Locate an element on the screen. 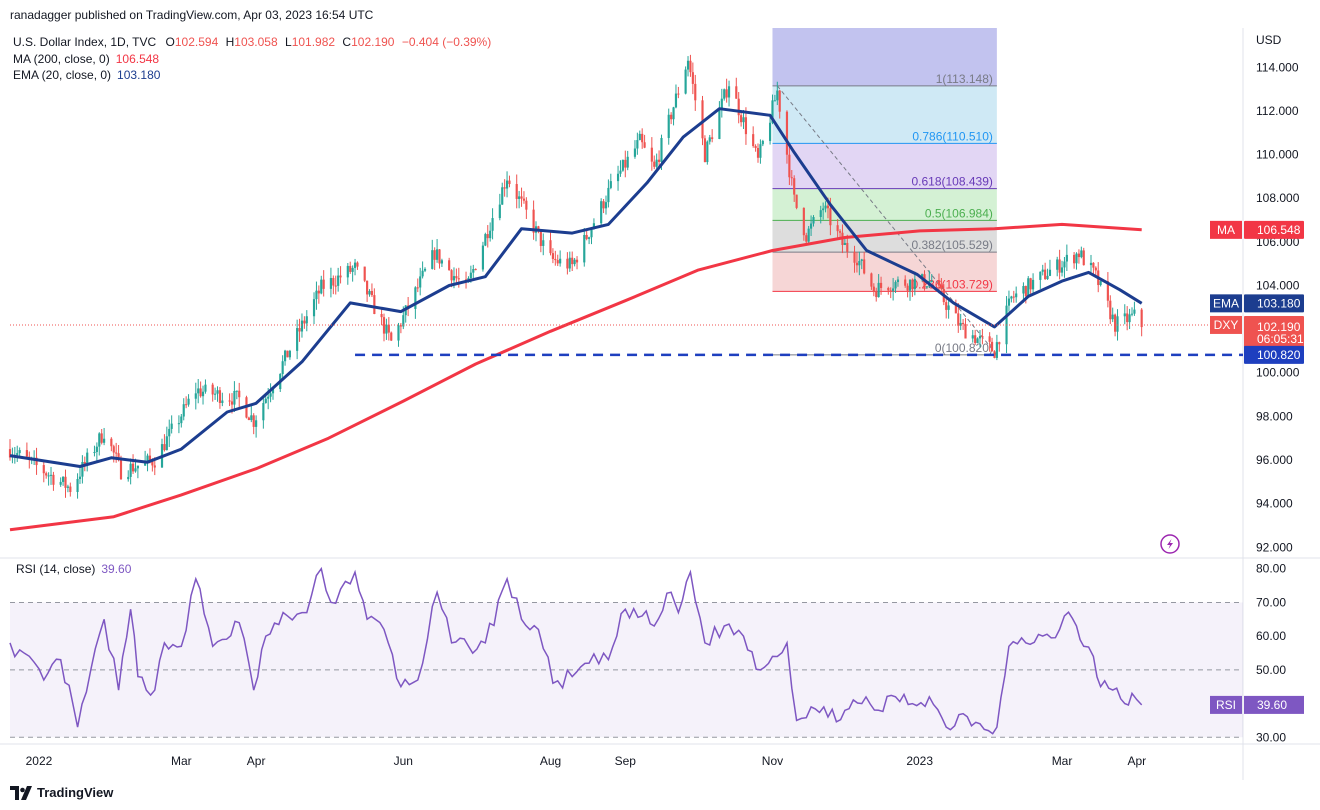 Image resolution: width=1320 pixels, height=810 pixels. y-tick-label: 92.000 is located at coordinates (1274, 547).